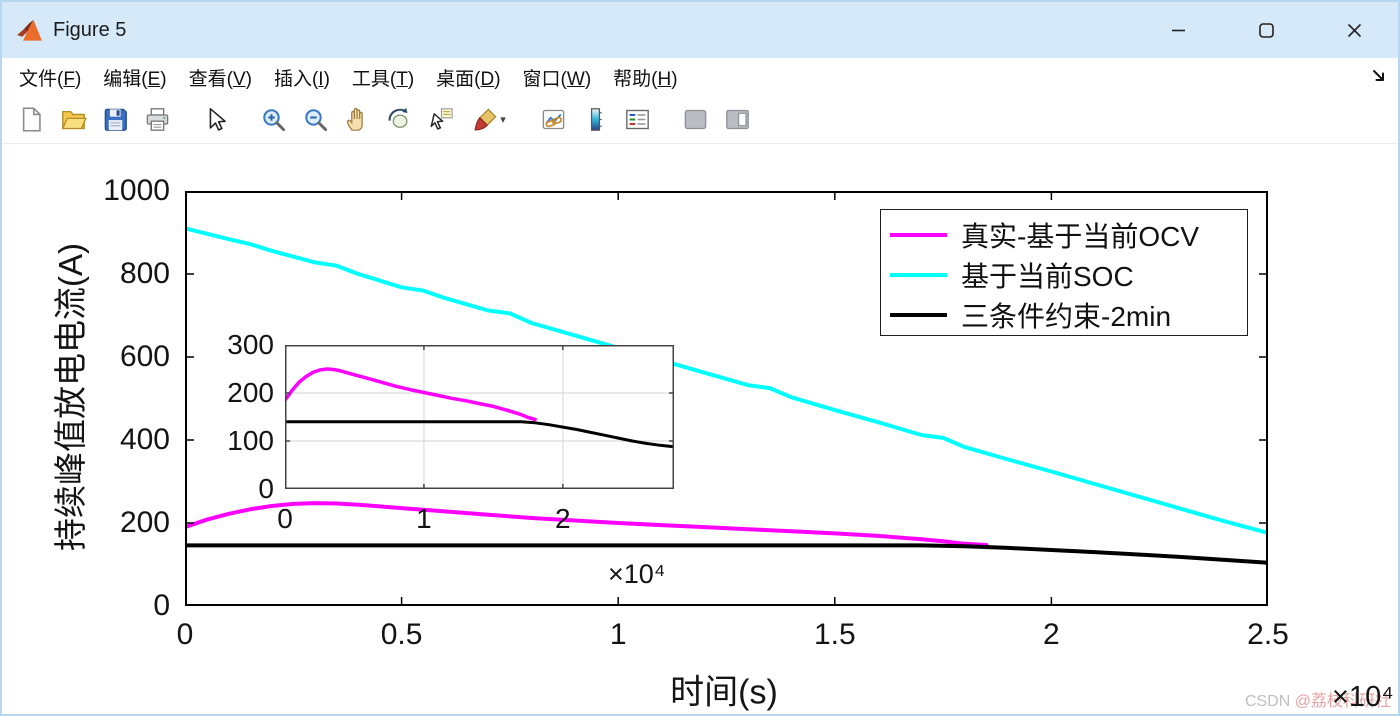 The height and width of the screenshot is (716, 1400). What do you see at coordinates (1342, 701) in the screenshot?
I see `watermark-handle: @荔枝科研社` at bounding box center [1342, 701].